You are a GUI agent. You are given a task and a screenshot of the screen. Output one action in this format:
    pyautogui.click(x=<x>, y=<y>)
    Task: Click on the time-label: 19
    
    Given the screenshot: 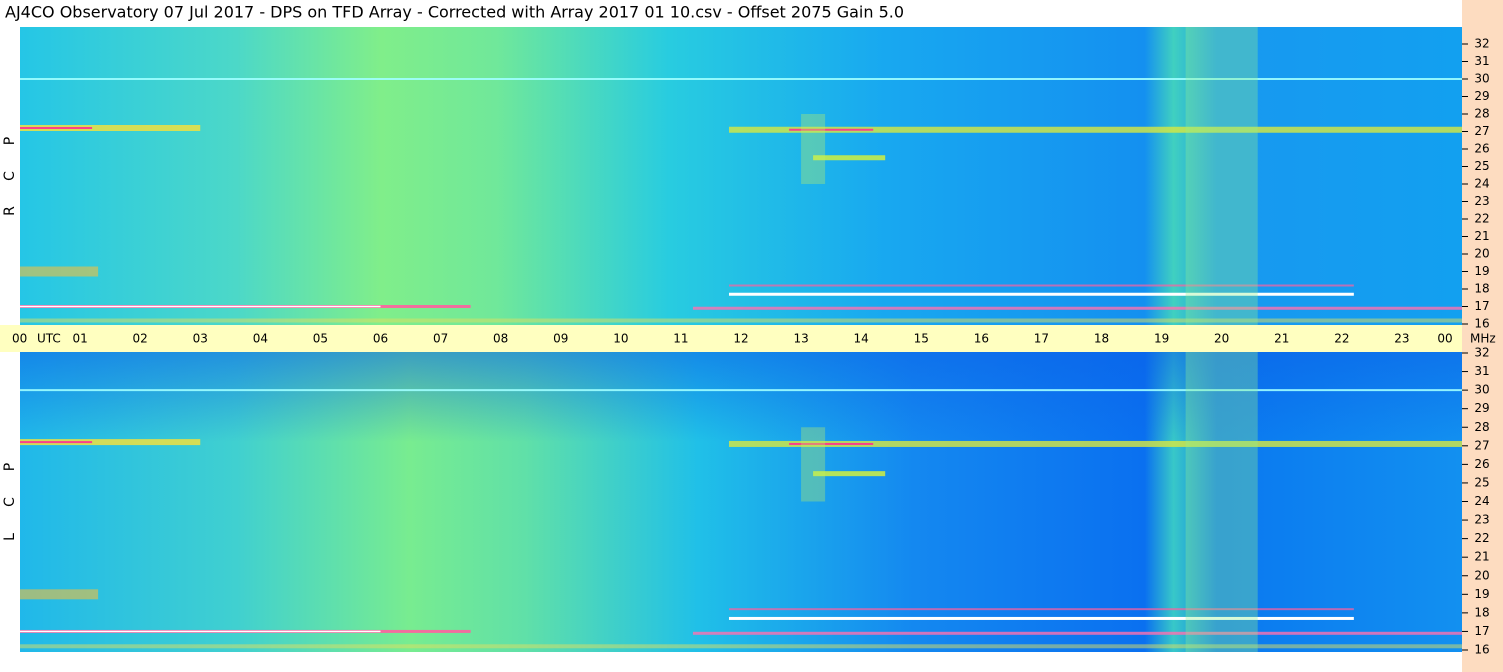 What is the action you would take?
    pyautogui.click(x=1161, y=339)
    